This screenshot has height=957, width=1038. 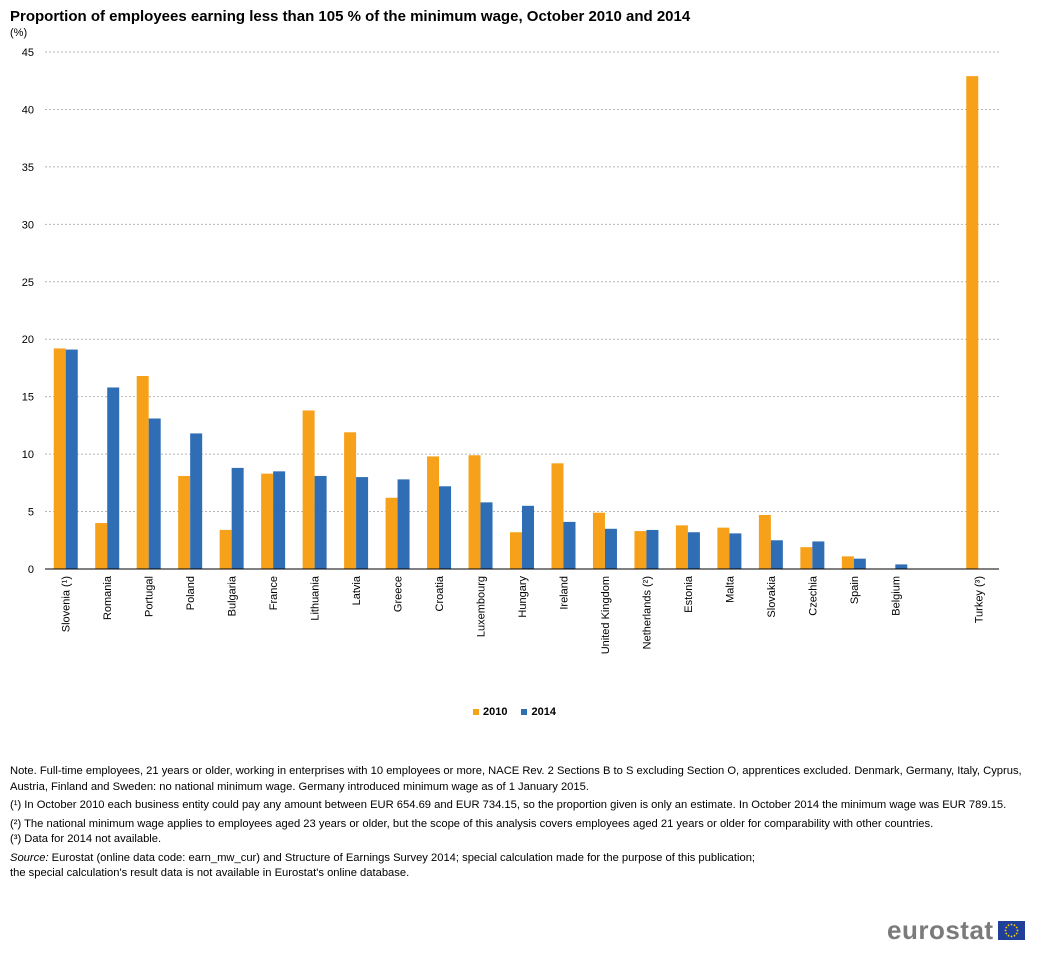 I want to click on y-tick-label: 25, so click(x=28, y=283).